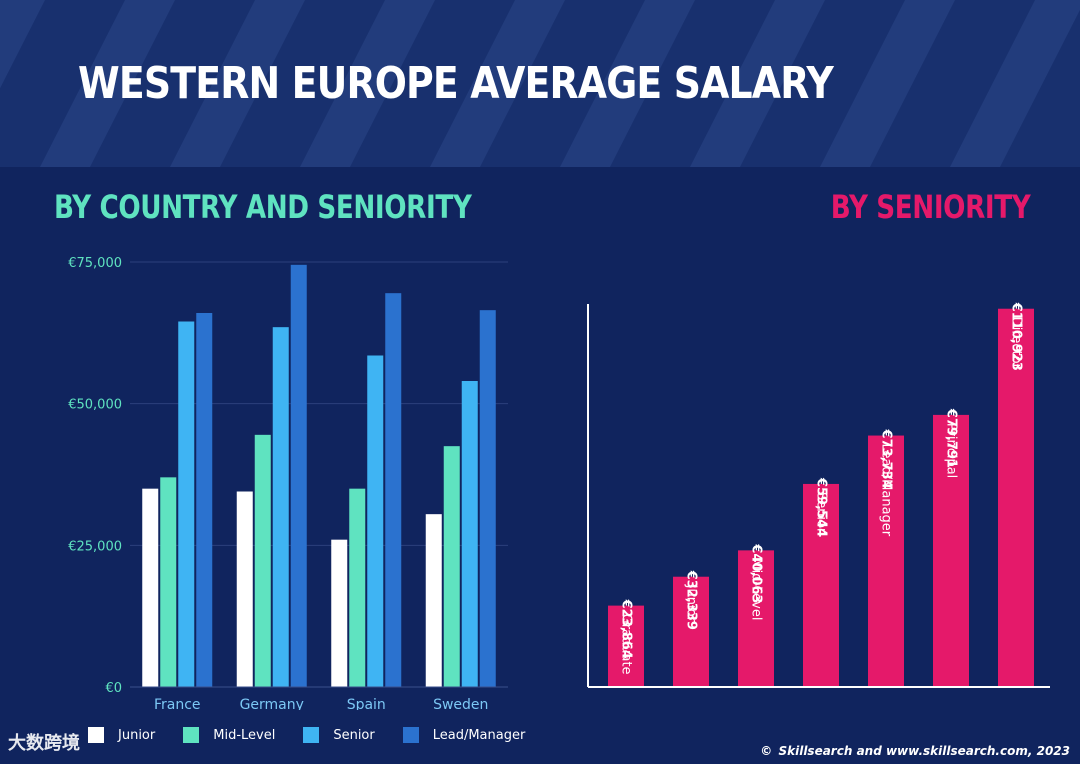  I want to click on x-category-label: Spain, so click(366, 703).